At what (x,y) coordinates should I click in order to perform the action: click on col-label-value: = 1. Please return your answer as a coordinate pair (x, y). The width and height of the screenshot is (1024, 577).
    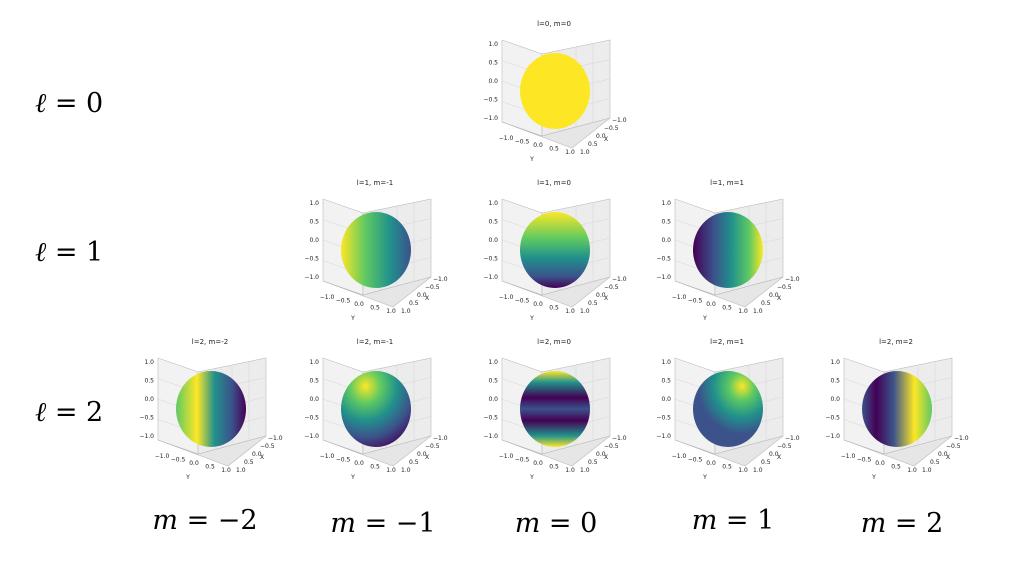
    Looking at the image, I should click on (746, 520).